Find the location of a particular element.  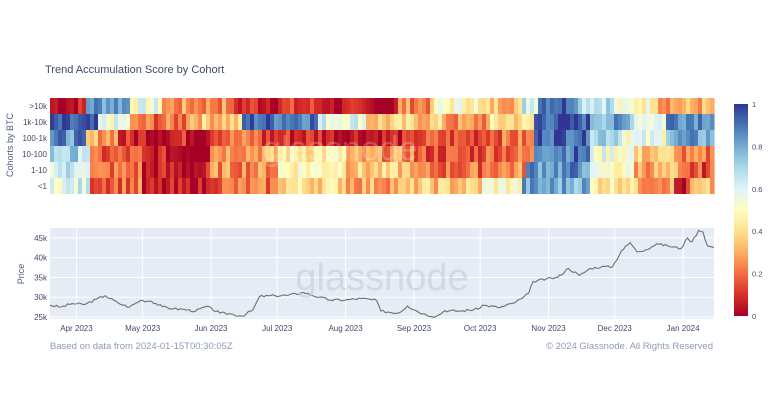

colorbar-tick-label: 0.2 is located at coordinates (757, 274).